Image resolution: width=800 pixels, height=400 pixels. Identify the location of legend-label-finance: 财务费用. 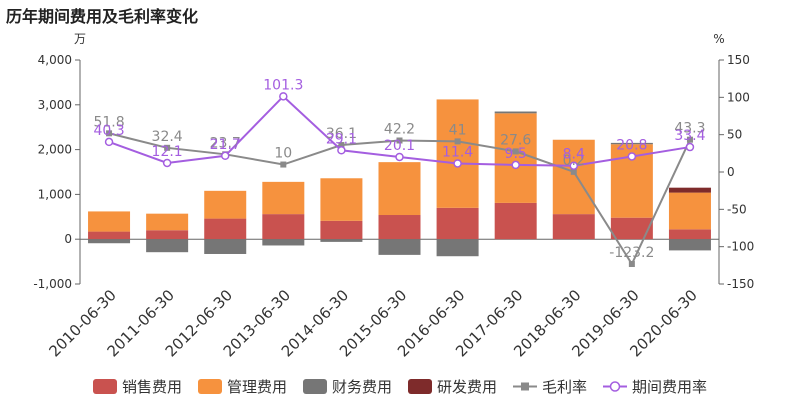
(361, 387).